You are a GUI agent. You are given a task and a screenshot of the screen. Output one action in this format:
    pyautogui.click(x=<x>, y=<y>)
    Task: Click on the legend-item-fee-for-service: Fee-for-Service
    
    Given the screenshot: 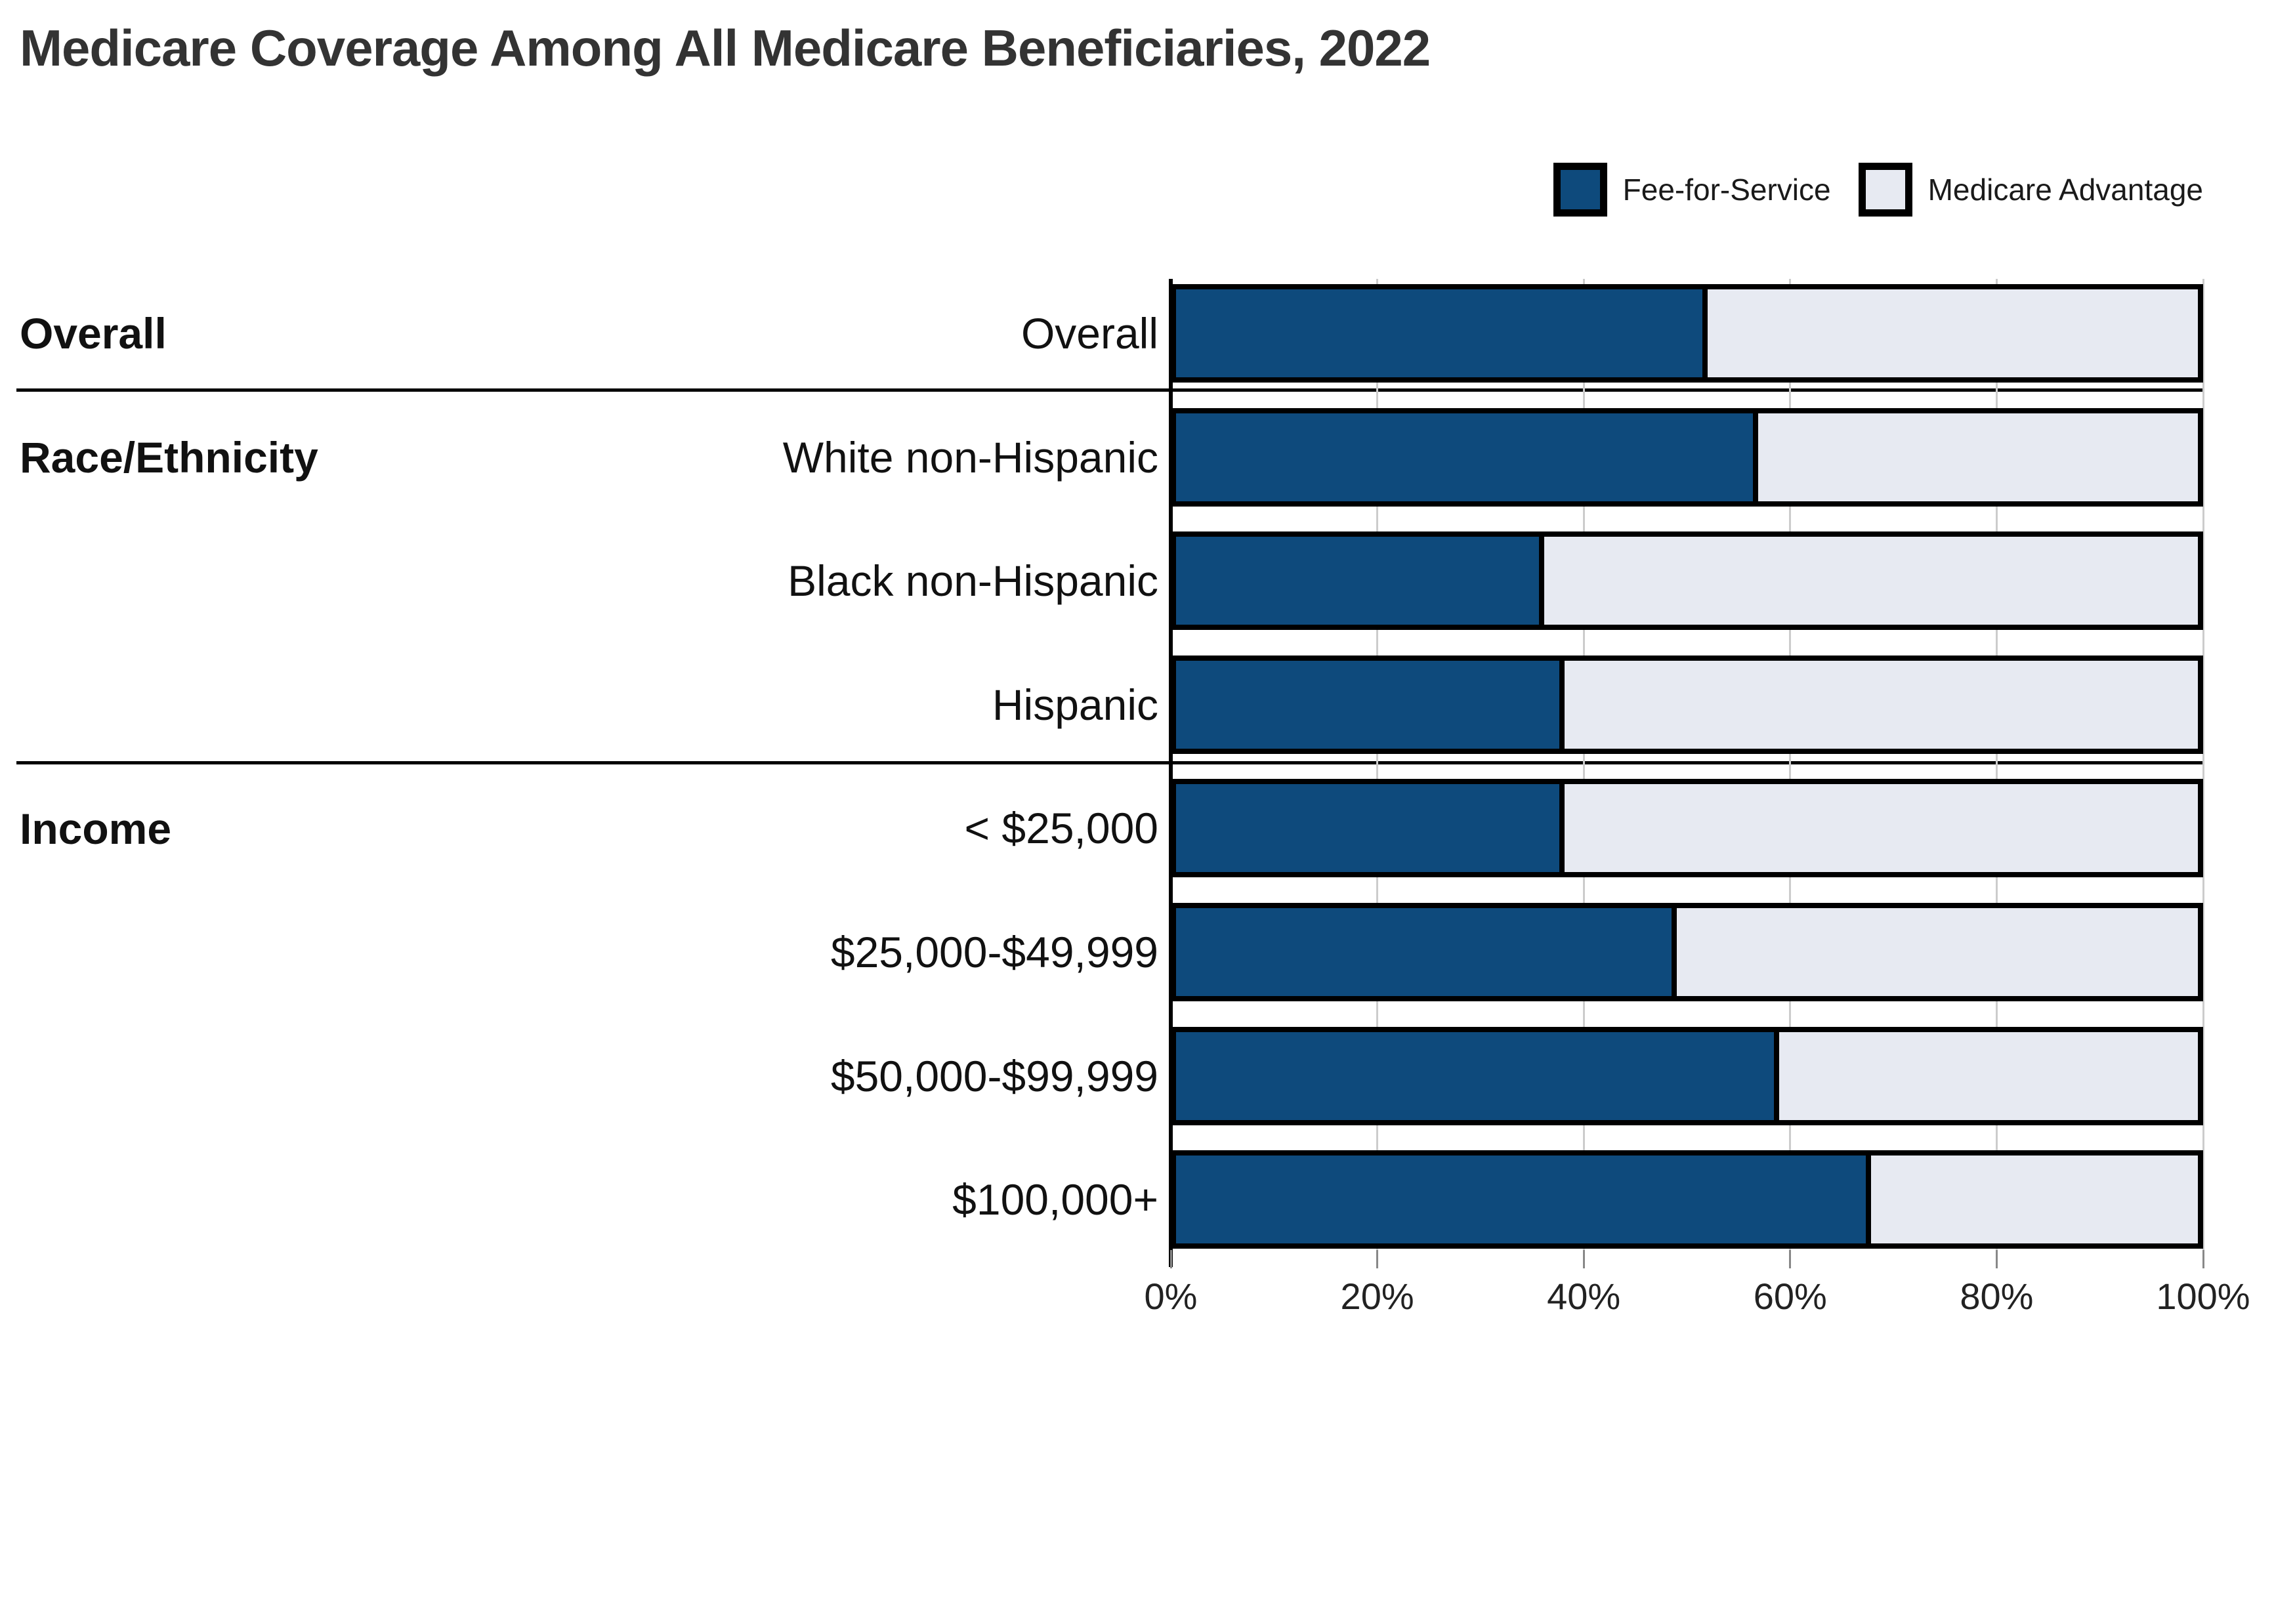 What is the action you would take?
    pyautogui.click(x=1692, y=190)
    